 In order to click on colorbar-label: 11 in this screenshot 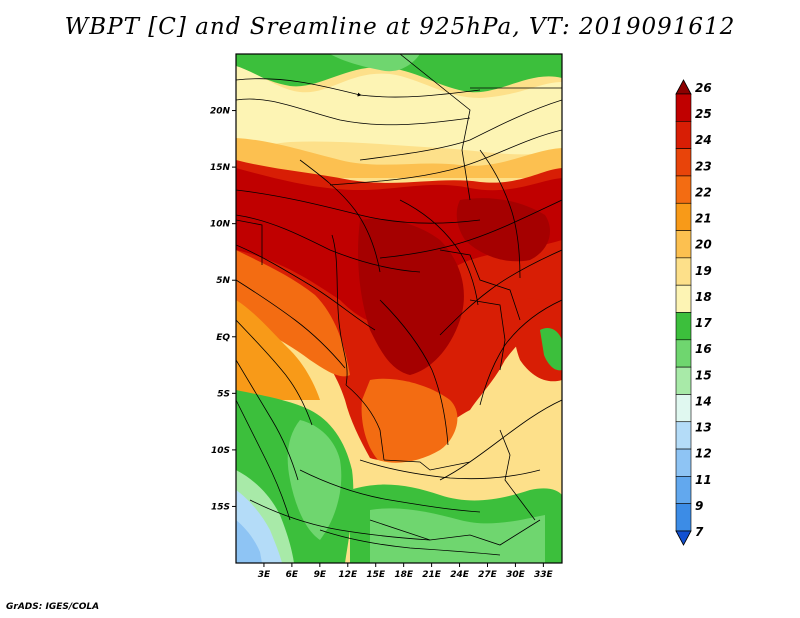, I will do `click(703, 480)`.